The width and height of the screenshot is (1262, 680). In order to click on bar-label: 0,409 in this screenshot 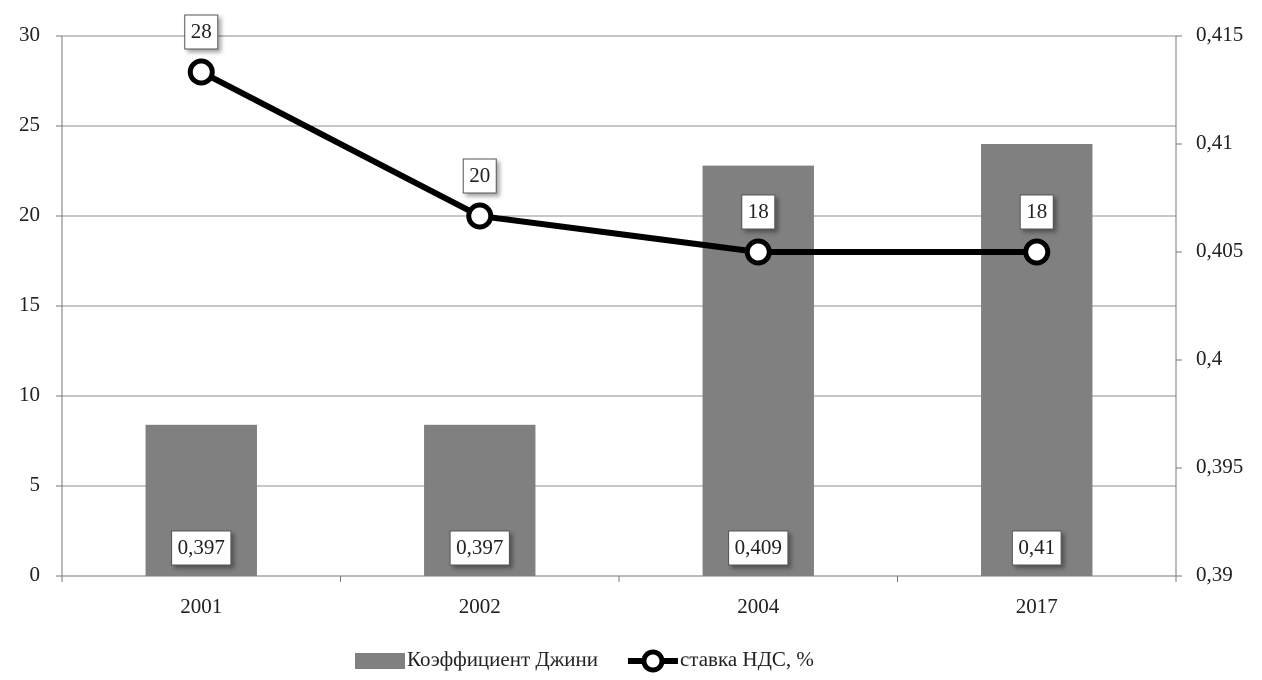, I will do `click(758, 548)`.